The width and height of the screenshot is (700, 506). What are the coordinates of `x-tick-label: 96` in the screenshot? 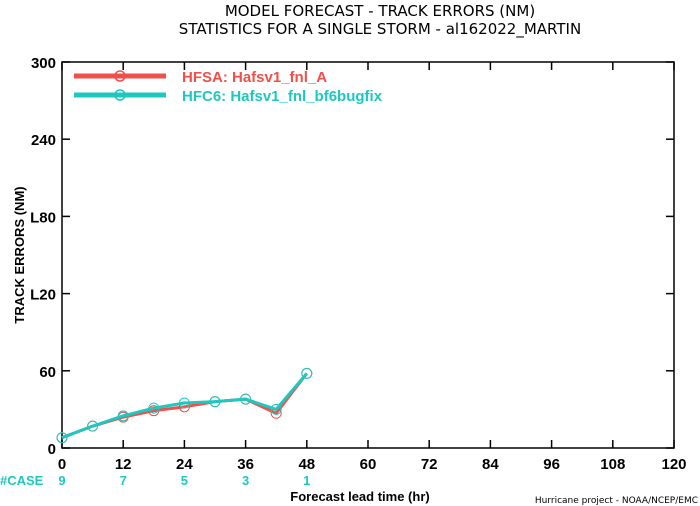 It's located at (551, 464).